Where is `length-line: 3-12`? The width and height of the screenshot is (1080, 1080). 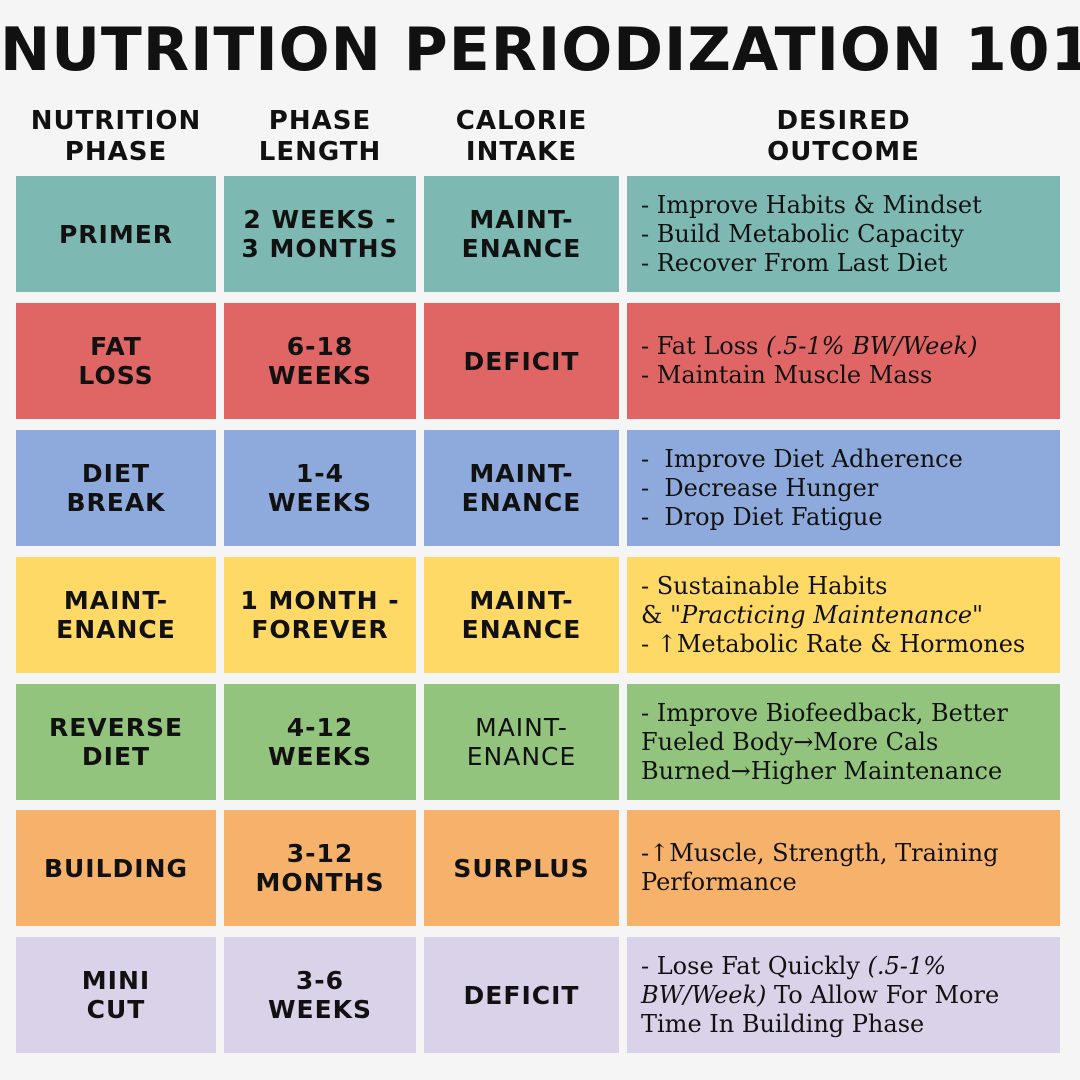
length-line: 3-12 is located at coordinates (320, 853).